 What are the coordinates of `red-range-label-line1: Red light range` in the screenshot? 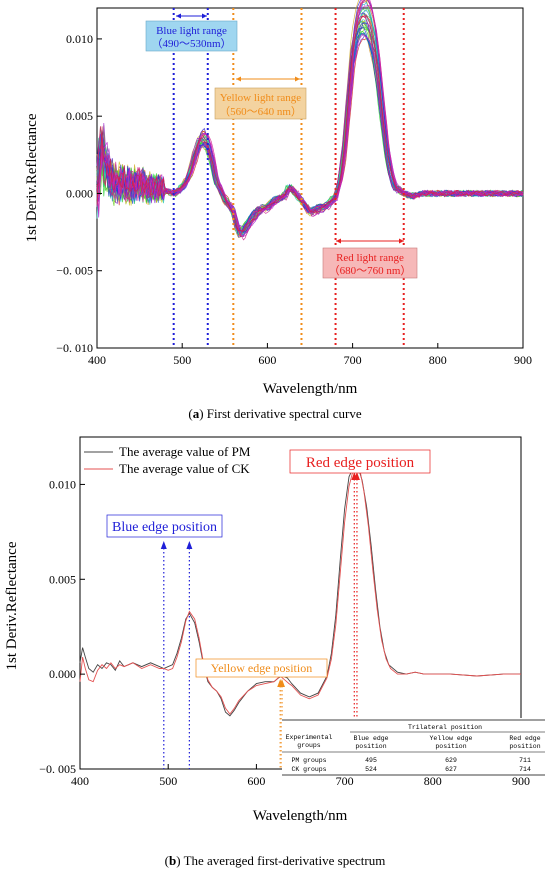 It's located at (370, 258).